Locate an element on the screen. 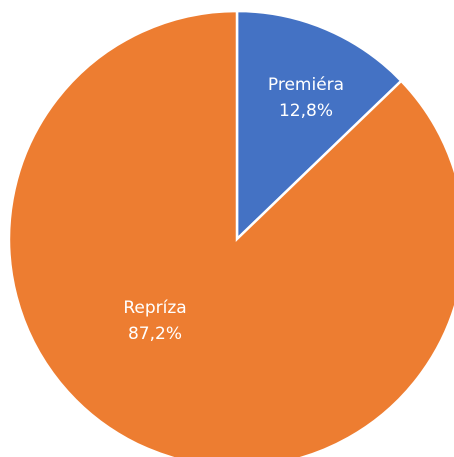 The image size is (454, 457). slice-value-label: 87,2% is located at coordinates (155, 334).